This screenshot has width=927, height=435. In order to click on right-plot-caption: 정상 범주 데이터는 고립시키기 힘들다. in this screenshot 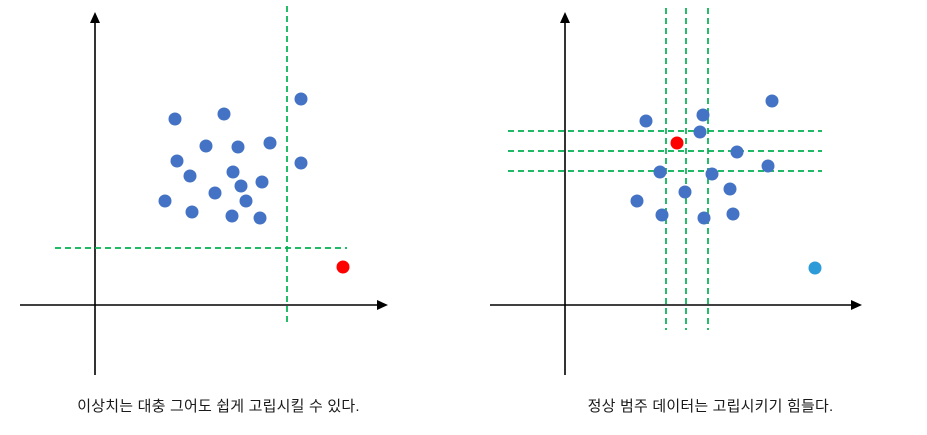, I will do `click(710, 406)`.